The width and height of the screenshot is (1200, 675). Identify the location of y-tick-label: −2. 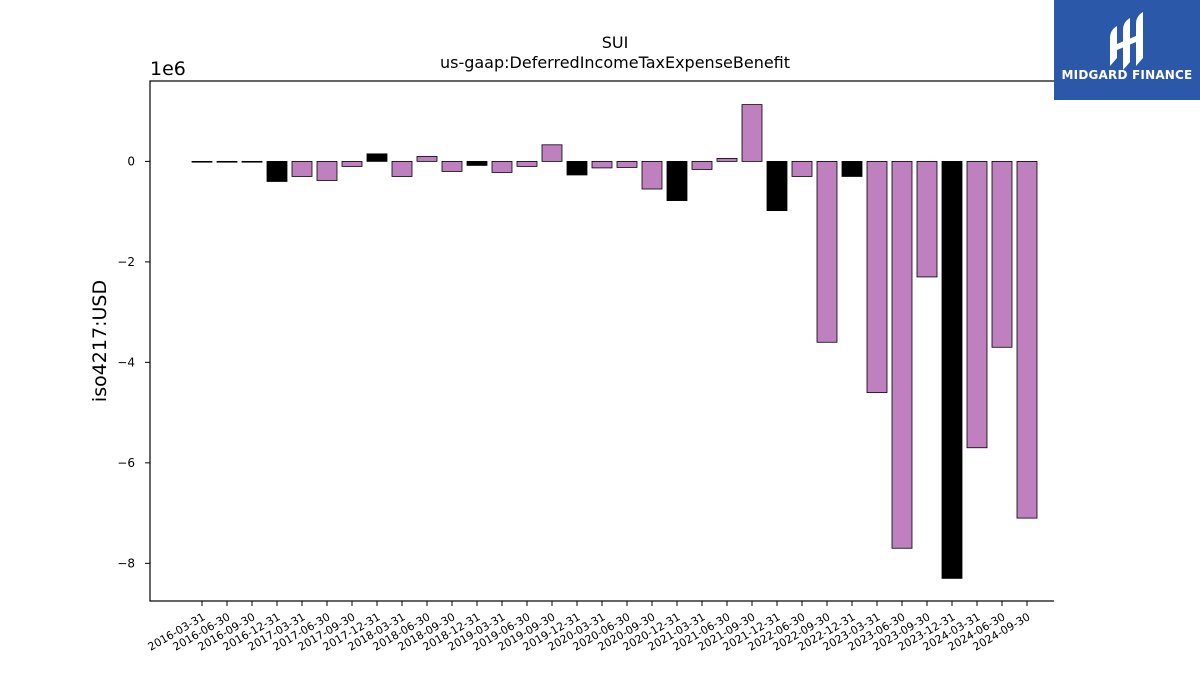
(126, 262).